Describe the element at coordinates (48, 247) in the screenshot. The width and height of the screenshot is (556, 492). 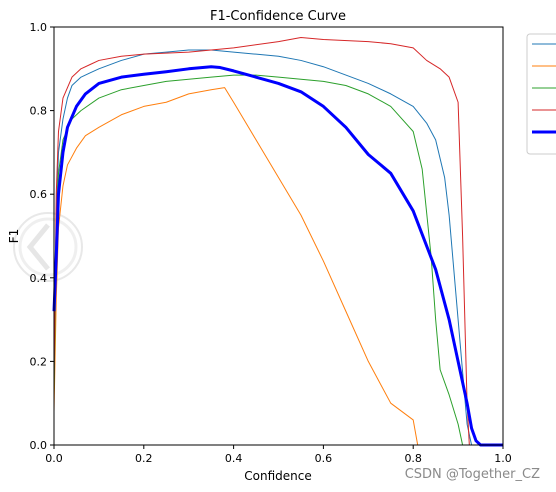
I see `watermark-logo` at that location.